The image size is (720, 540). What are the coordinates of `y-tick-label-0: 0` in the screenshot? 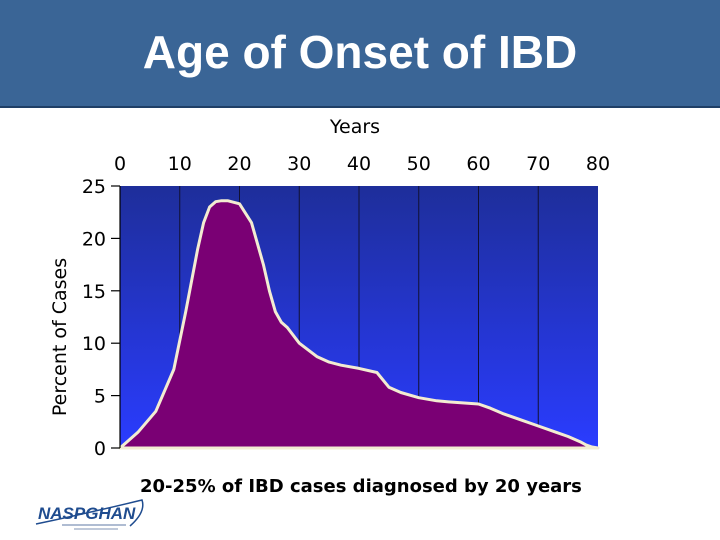 It's located at (100, 449).